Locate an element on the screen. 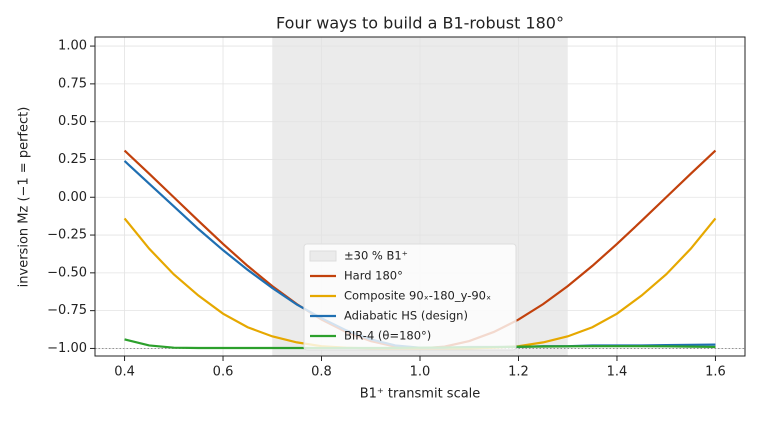 The width and height of the screenshot is (760, 424). x-tick-label: 0.8 is located at coordinates (321, 372).